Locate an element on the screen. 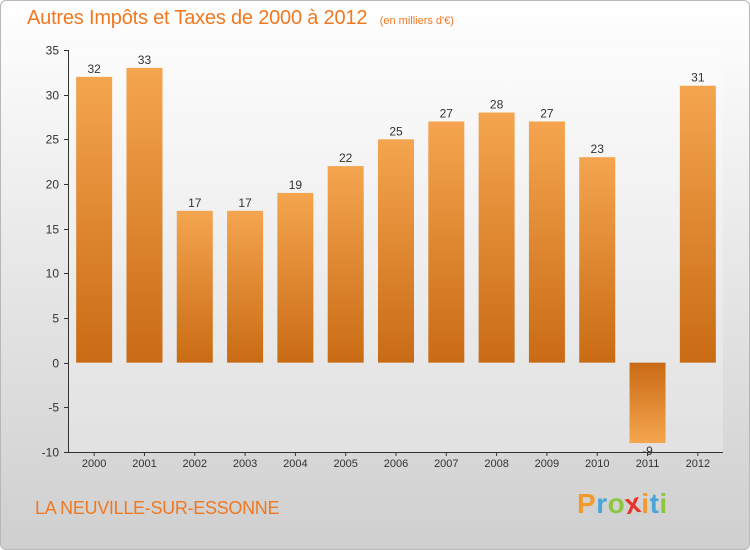 The width and height of the screenshot is (750, 550). y-tick-label: -5 is located at coordinates (53, 408).